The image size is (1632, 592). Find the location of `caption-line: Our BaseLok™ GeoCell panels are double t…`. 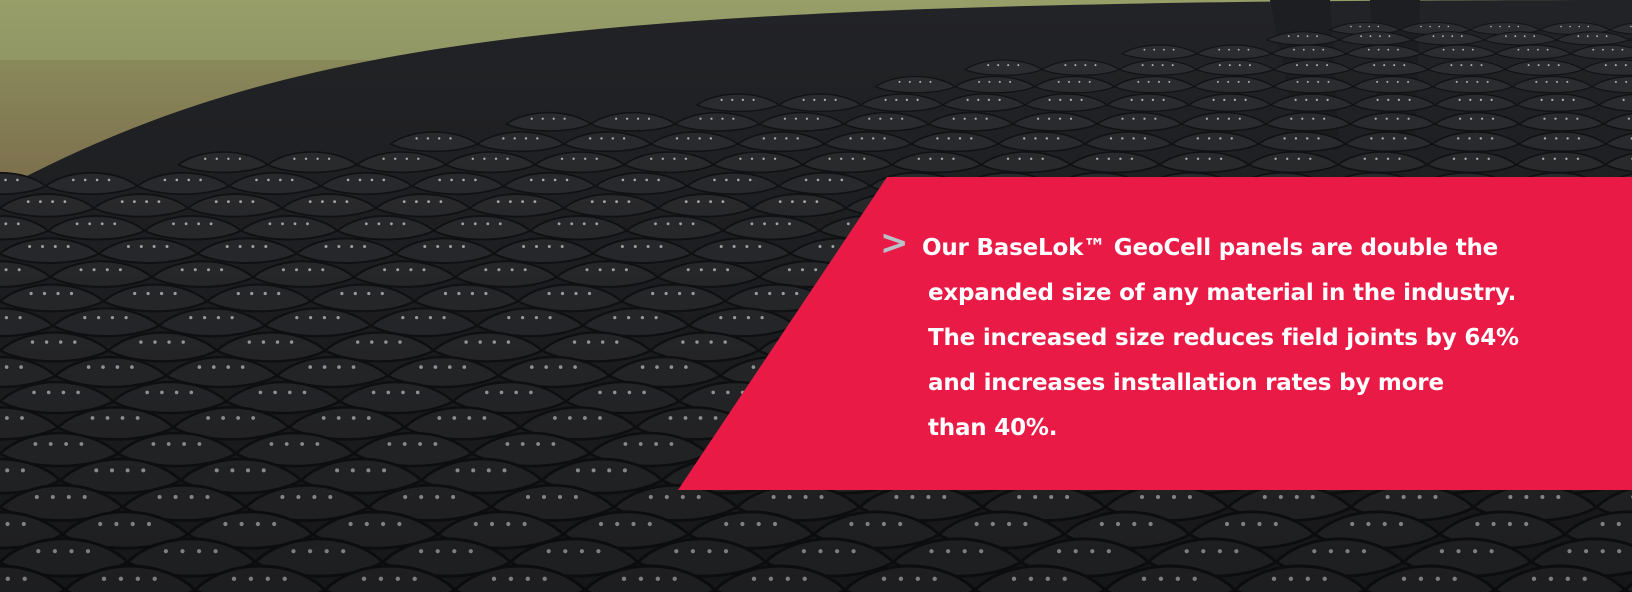

caption-line: Our BaseLok™ GeoCell panels are double t… is located at coordinates (1261, 248).